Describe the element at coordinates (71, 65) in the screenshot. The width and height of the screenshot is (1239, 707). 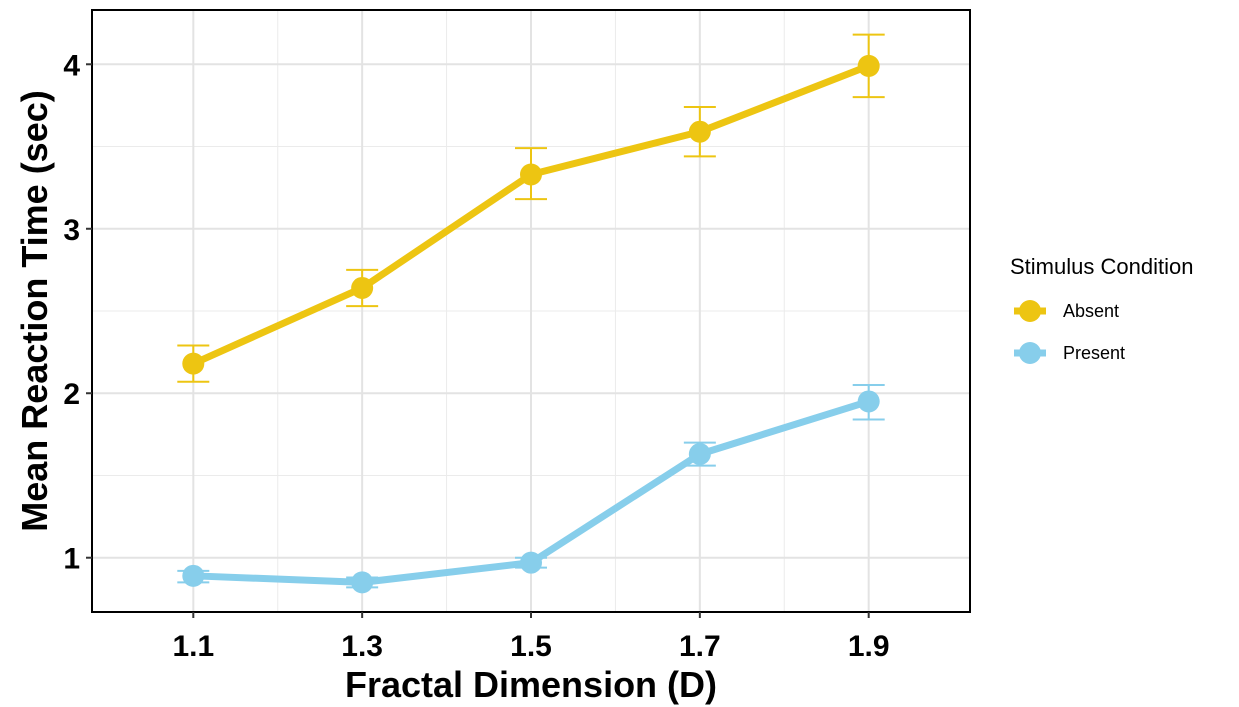
I see `y-tick-label: 4` at that location.